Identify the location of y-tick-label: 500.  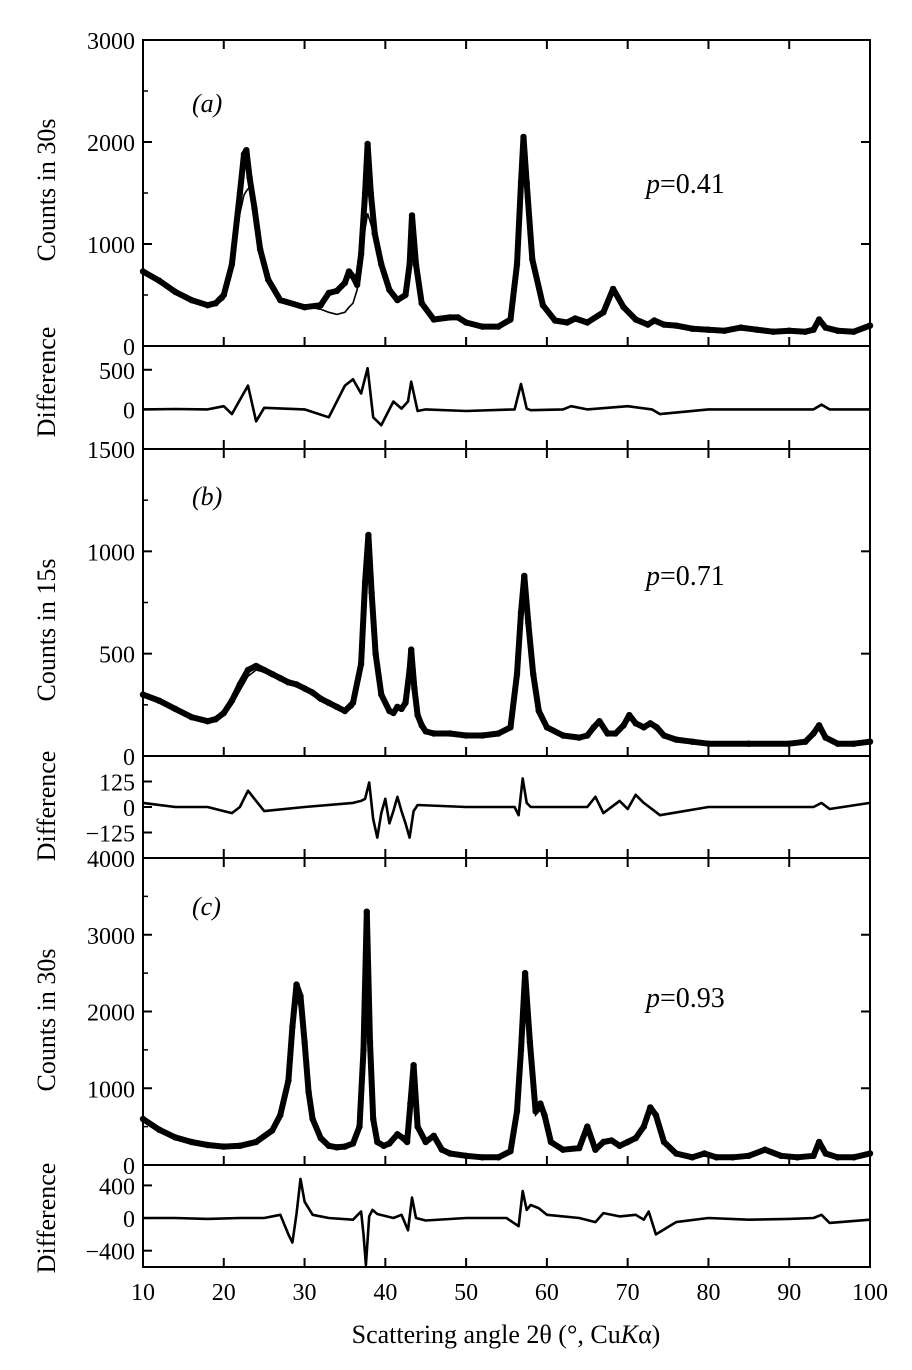
(117, 656).